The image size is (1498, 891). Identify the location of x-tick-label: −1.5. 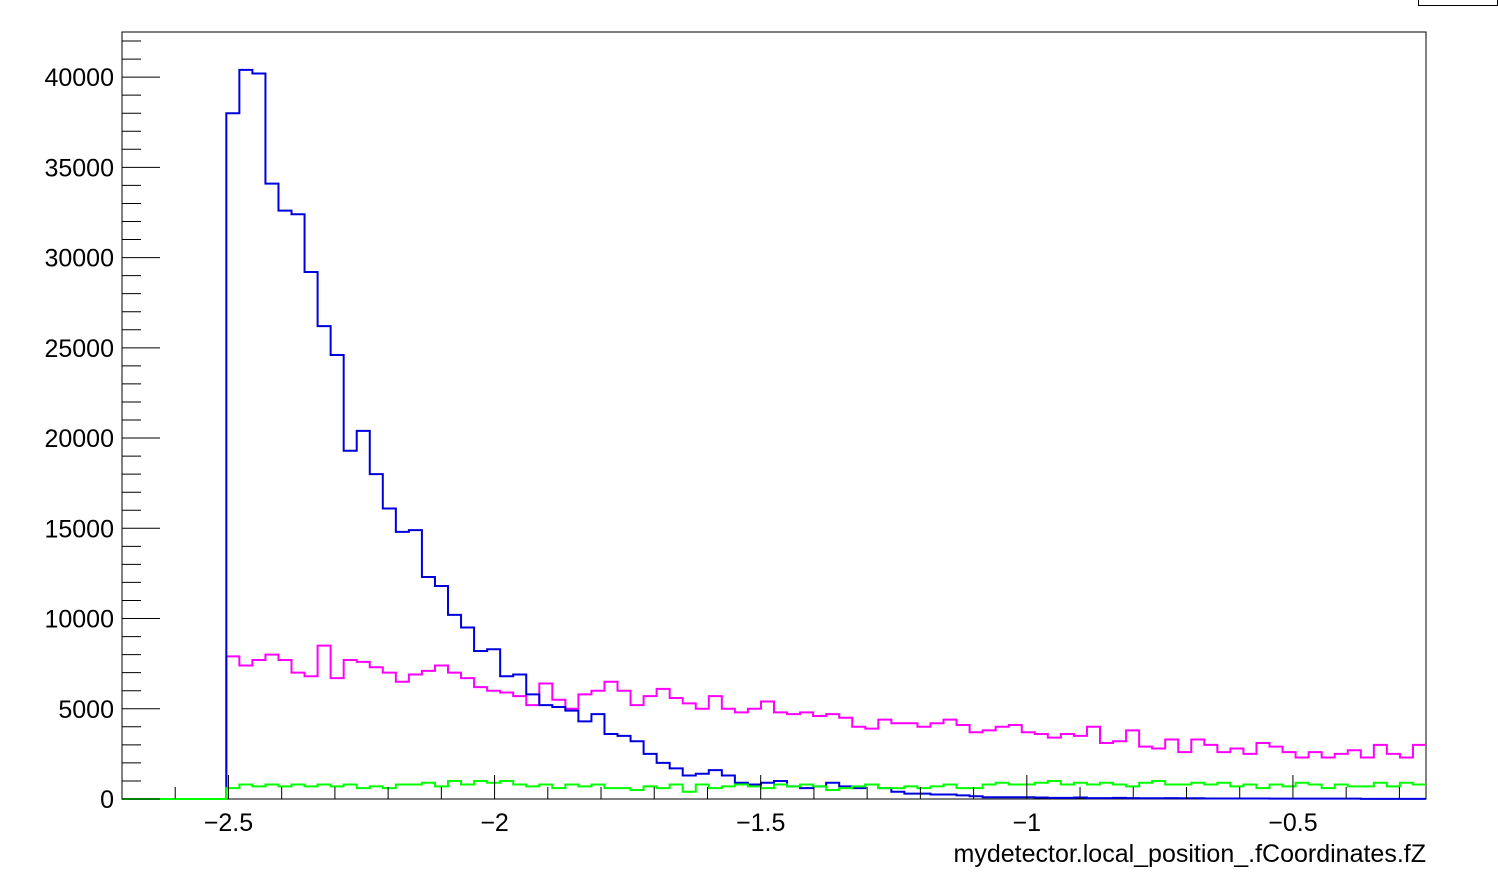
(760, 823).